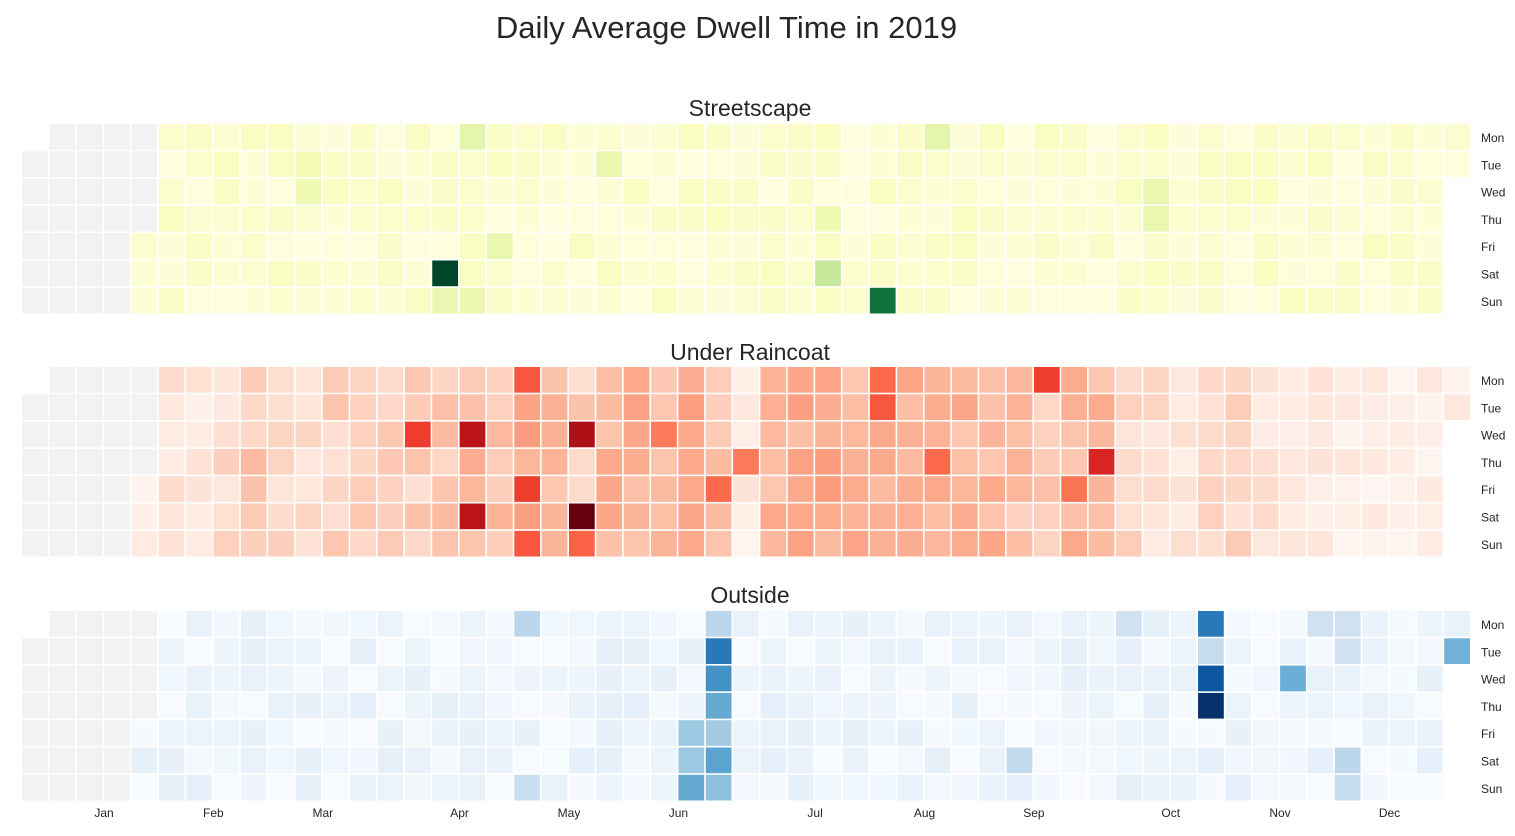  I want to click on month-label: Dec, so click(1389, 813).